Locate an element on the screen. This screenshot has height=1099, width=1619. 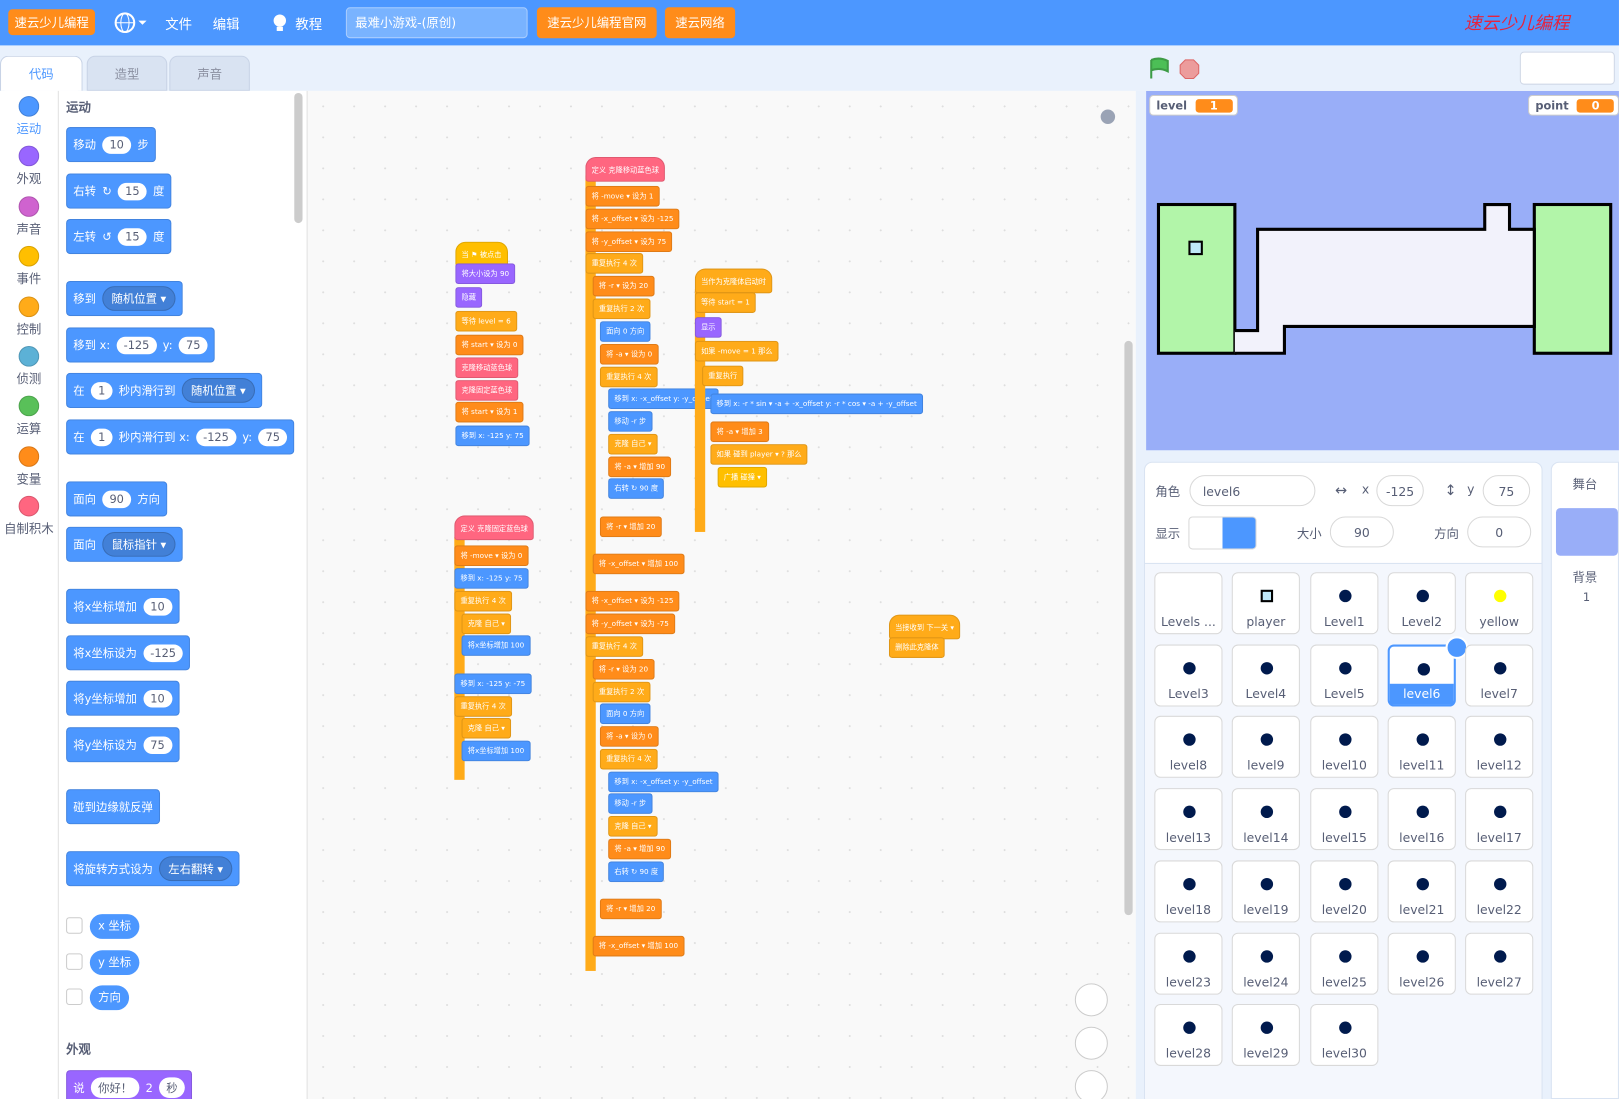
sprite-tile: level20 is located at coordinates (1344, 891).